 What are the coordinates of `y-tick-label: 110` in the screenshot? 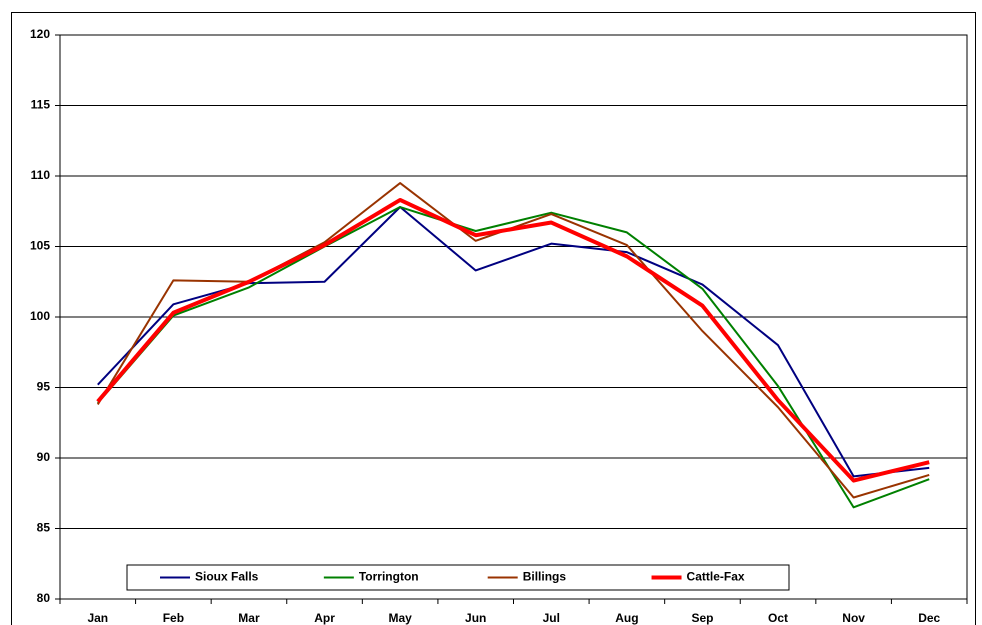 It's located at (41, 175).